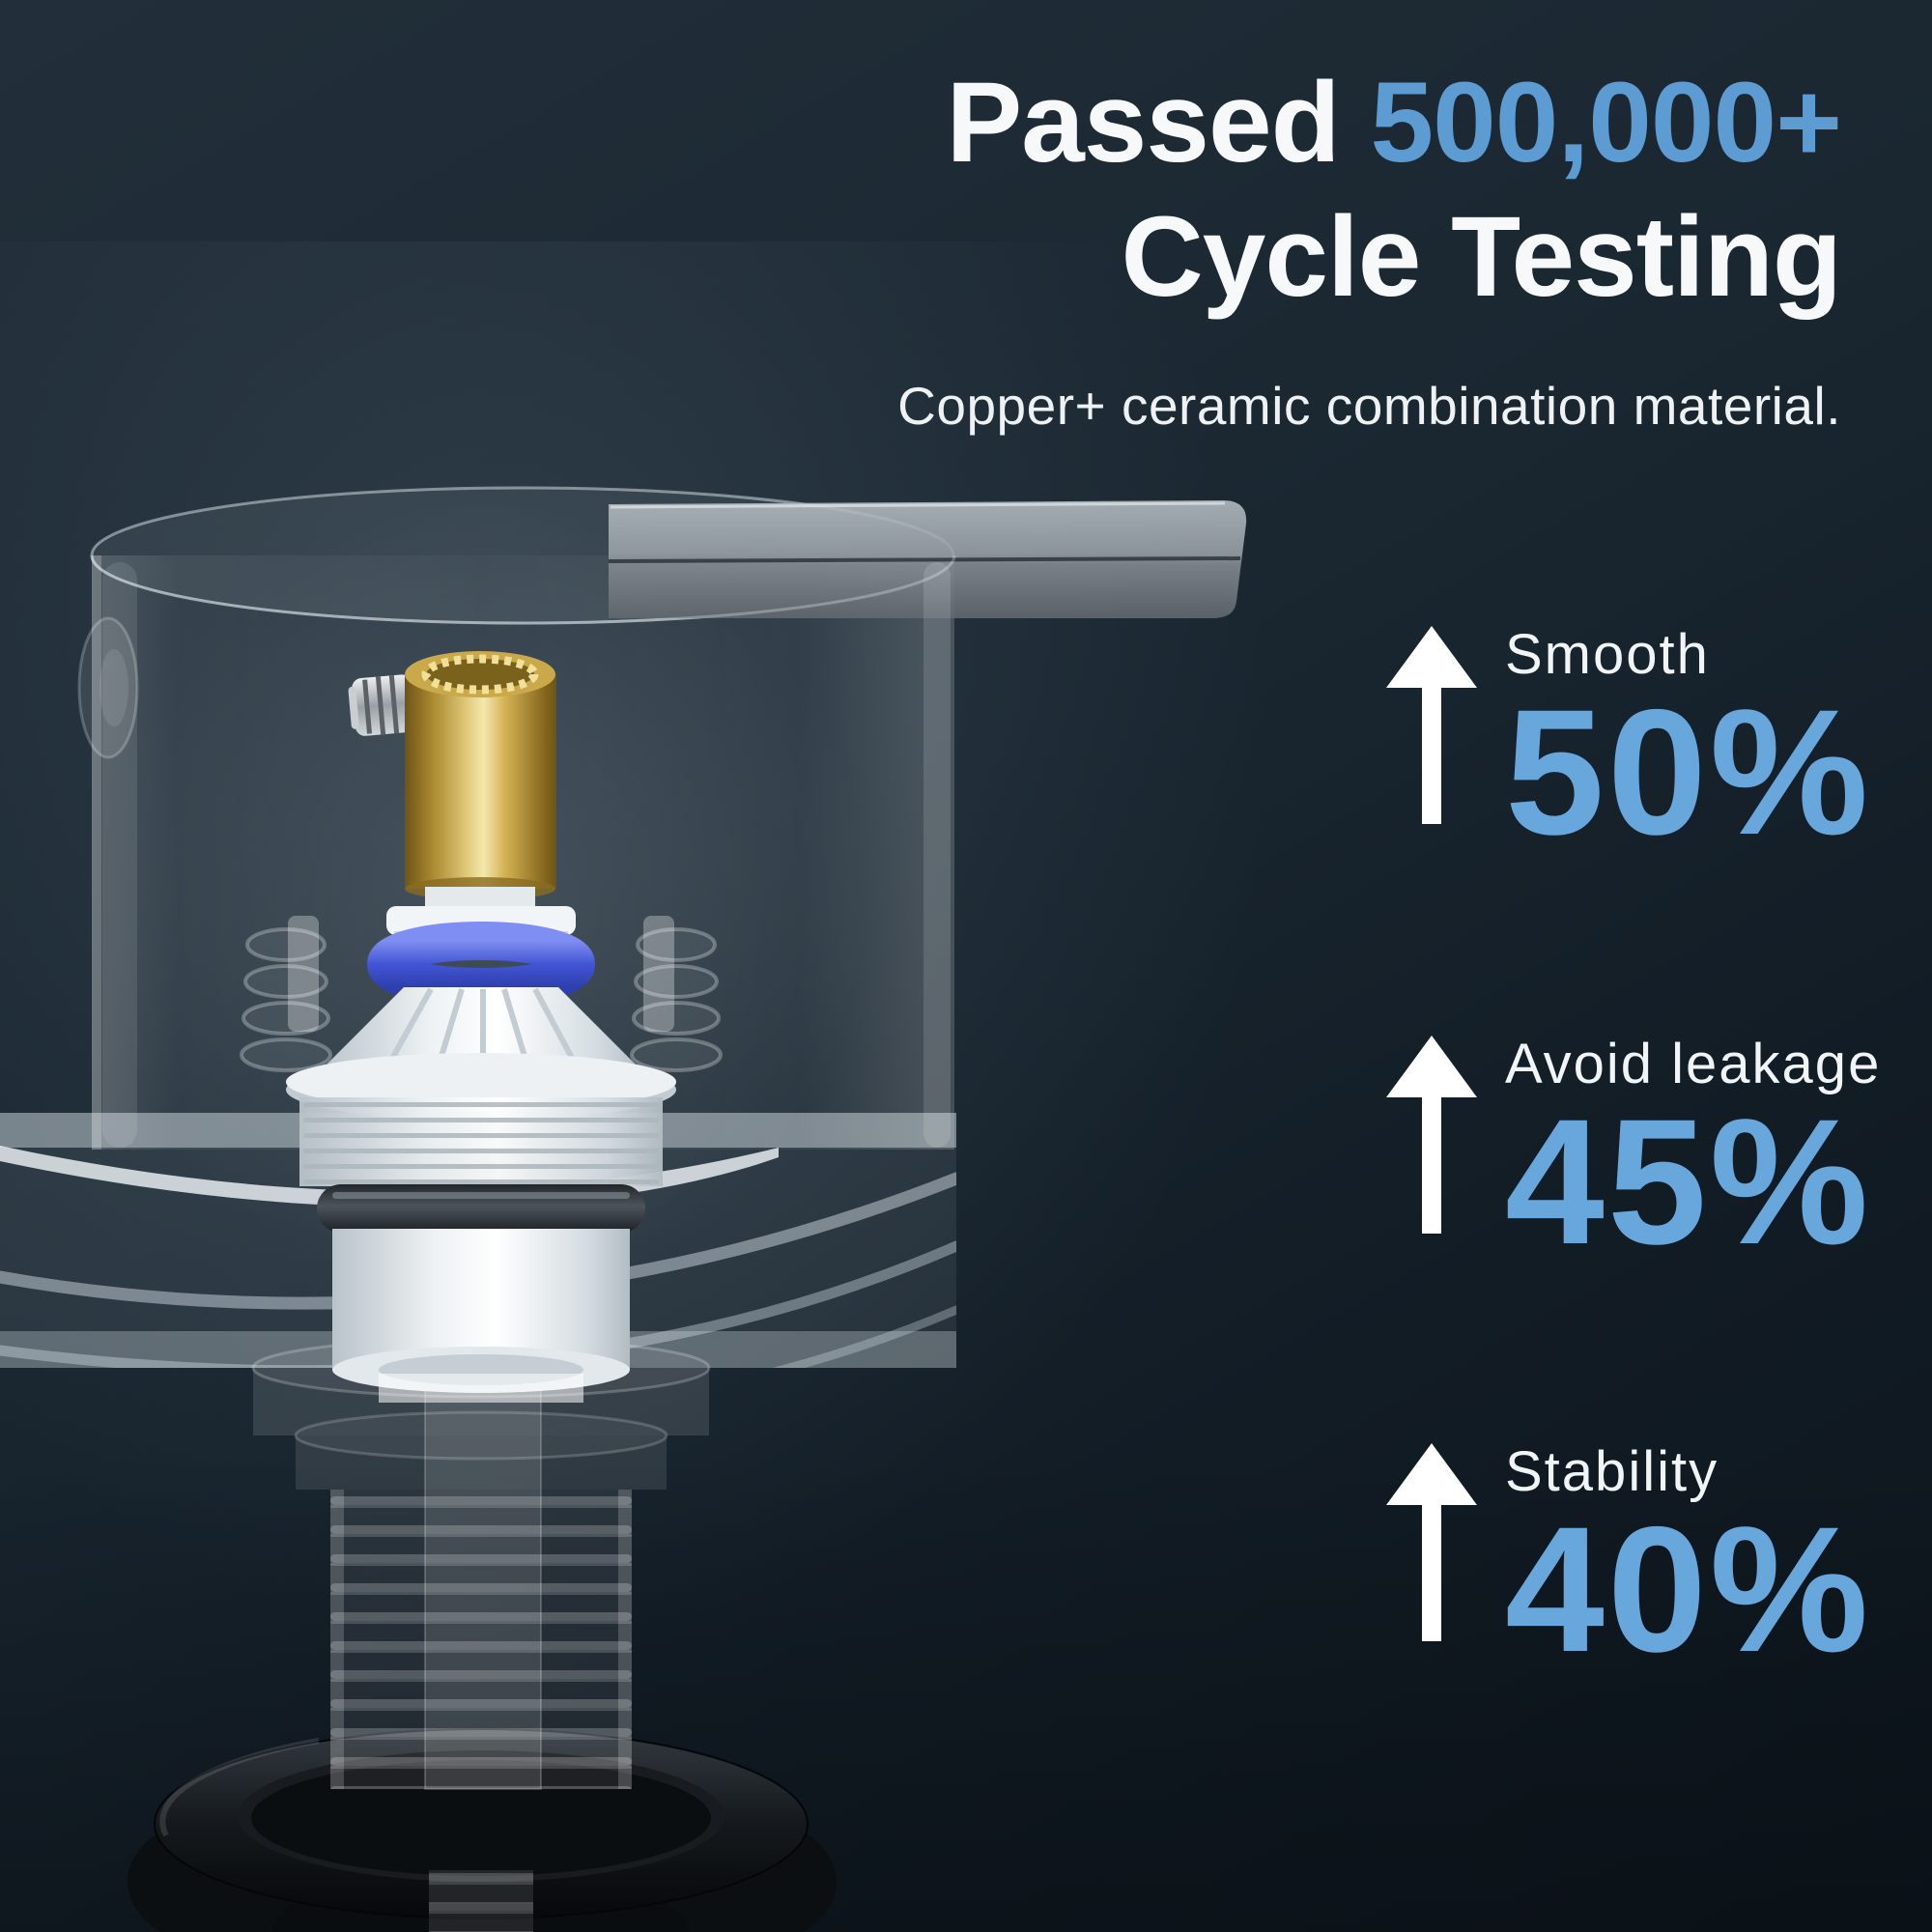 Image resolution: width=1932 pixels, height=1932 pixels. I want to click on glass-reflections, so click(521, 852).